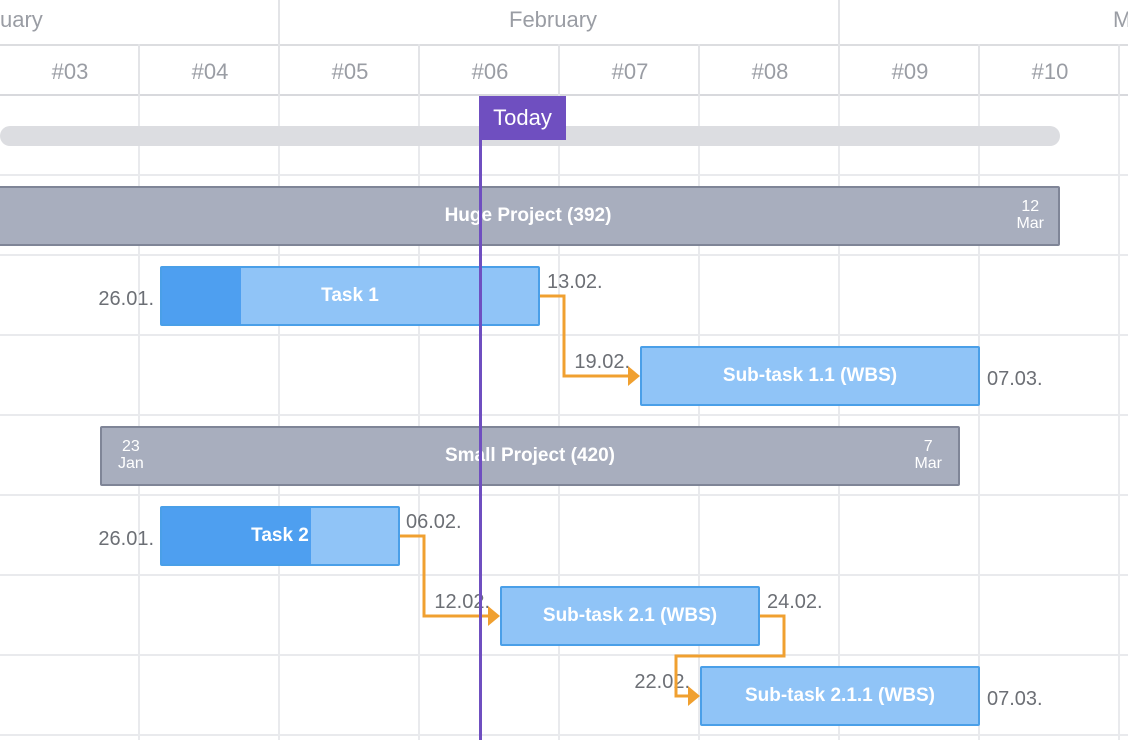  What do you see at coordinates (490, 71) in the screenshot?
I see `week-label: #06` at bounding box center [490, 71].